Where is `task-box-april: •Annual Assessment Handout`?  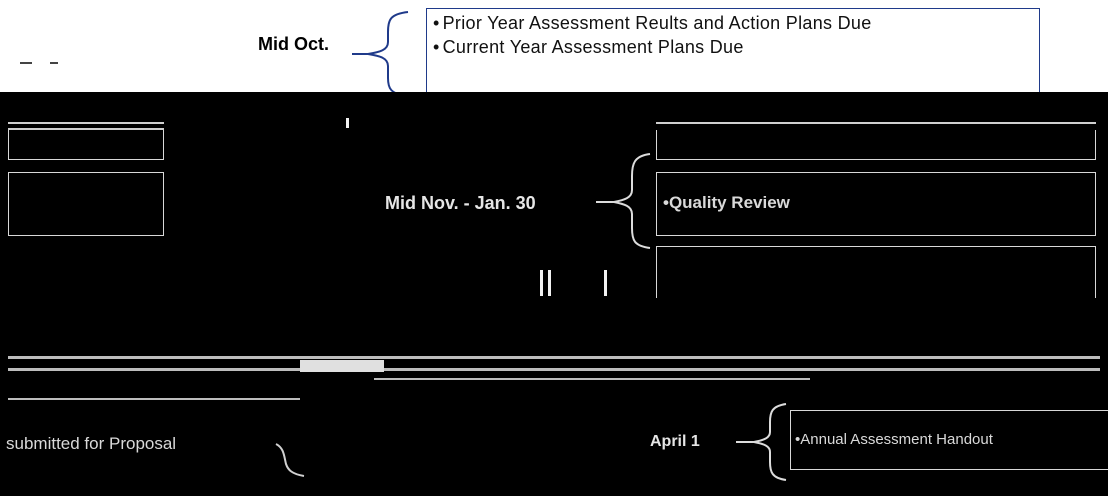 task-box-april: •Annual Assessment Handout is located at coordinates (949, 440).